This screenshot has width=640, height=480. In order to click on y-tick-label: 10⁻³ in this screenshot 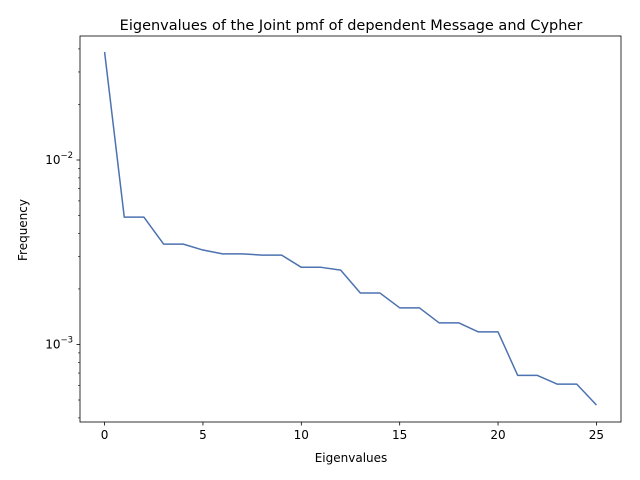, I will do `click(59, 343)`.